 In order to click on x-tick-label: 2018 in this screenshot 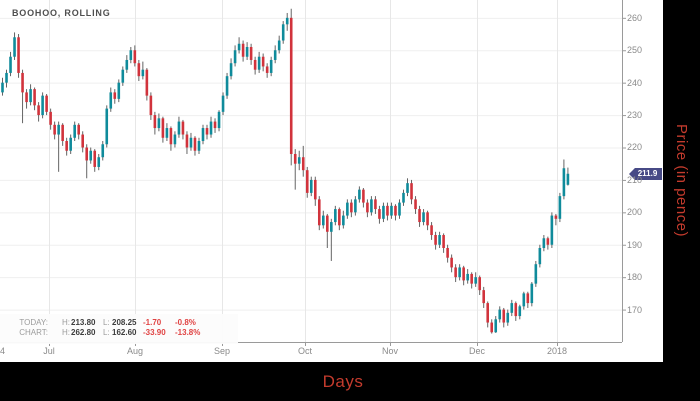, I will do `click(557, 351)`.